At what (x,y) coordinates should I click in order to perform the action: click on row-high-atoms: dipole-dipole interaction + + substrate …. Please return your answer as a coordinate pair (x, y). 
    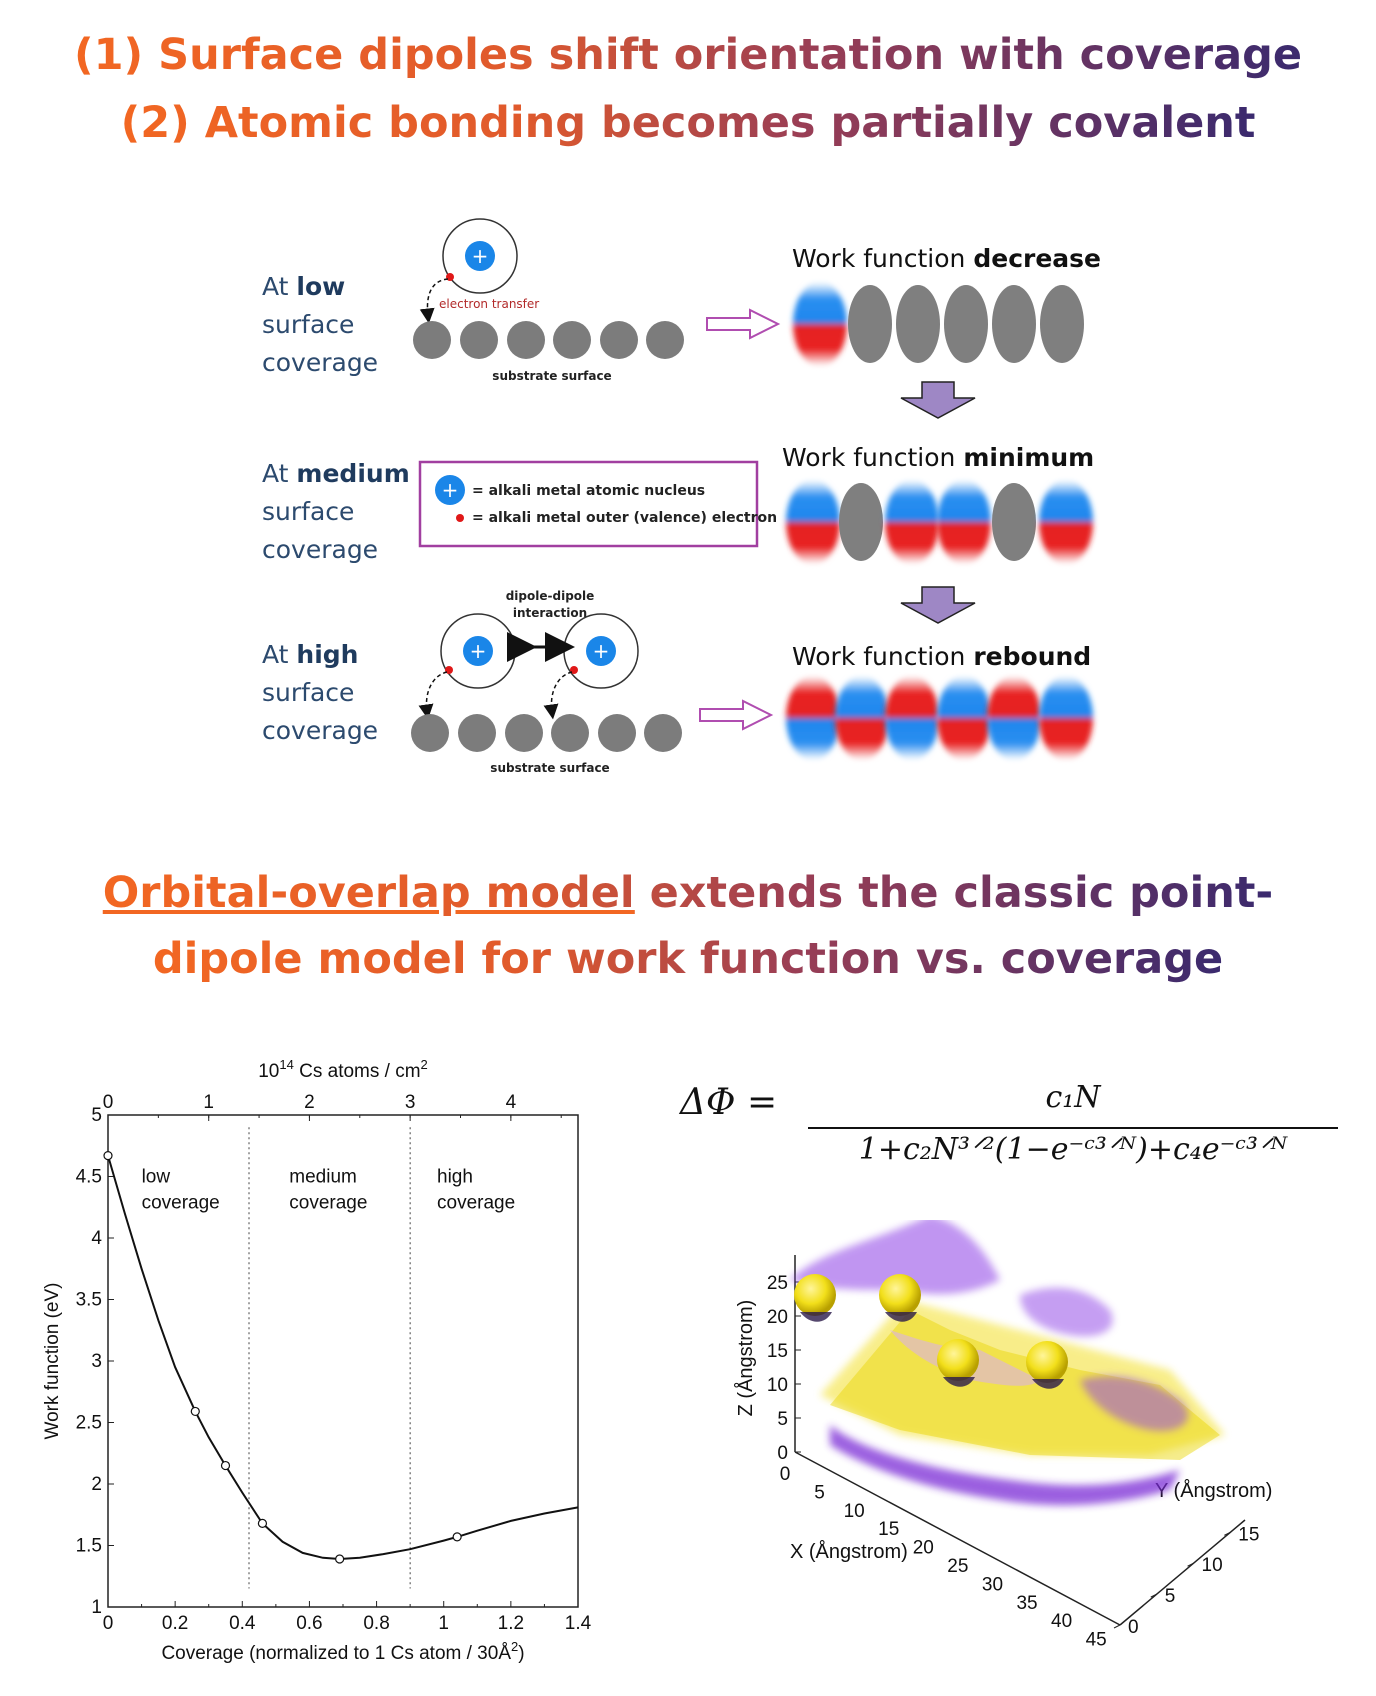
    Looking at the image, I should click on (546, 682).